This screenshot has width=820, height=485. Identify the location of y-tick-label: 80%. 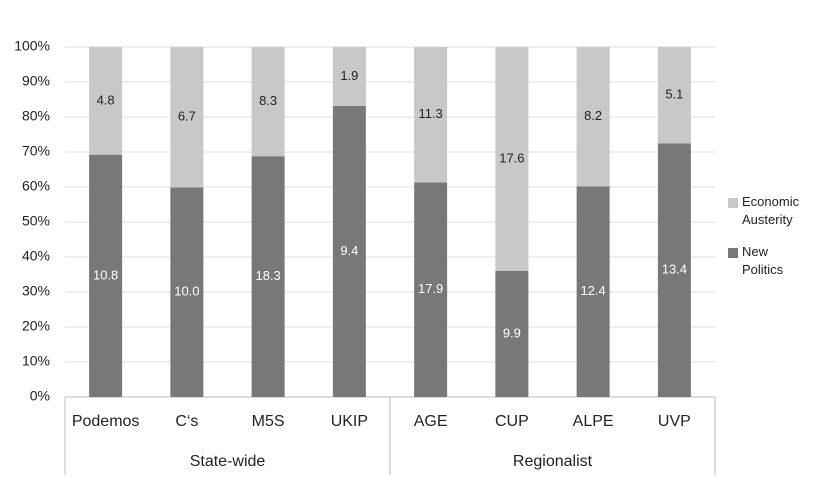
(36, 116).